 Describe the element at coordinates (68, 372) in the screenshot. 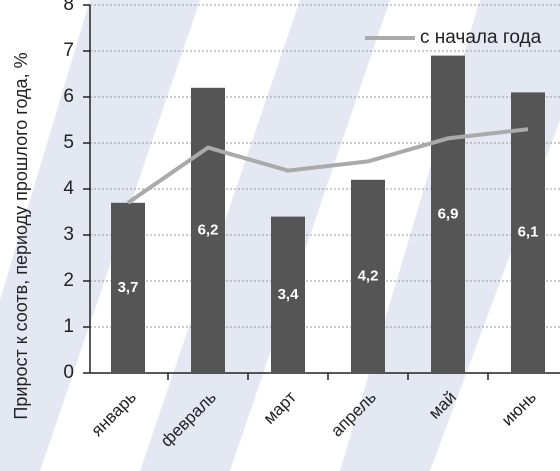

I see `y-tick-label: 0` at that location.